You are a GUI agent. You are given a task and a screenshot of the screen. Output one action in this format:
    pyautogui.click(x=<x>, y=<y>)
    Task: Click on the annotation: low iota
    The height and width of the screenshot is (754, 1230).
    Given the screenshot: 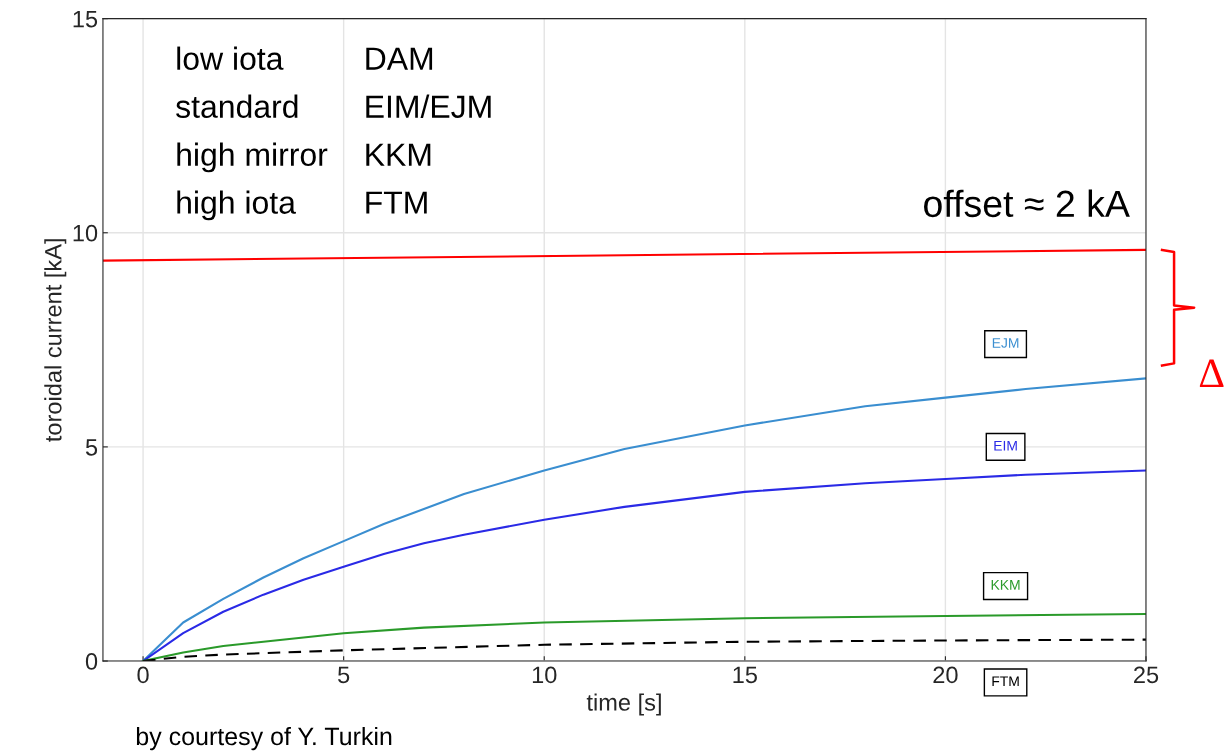 What is the action you would take?
    pyautogui.click(x=230, y=58)
    